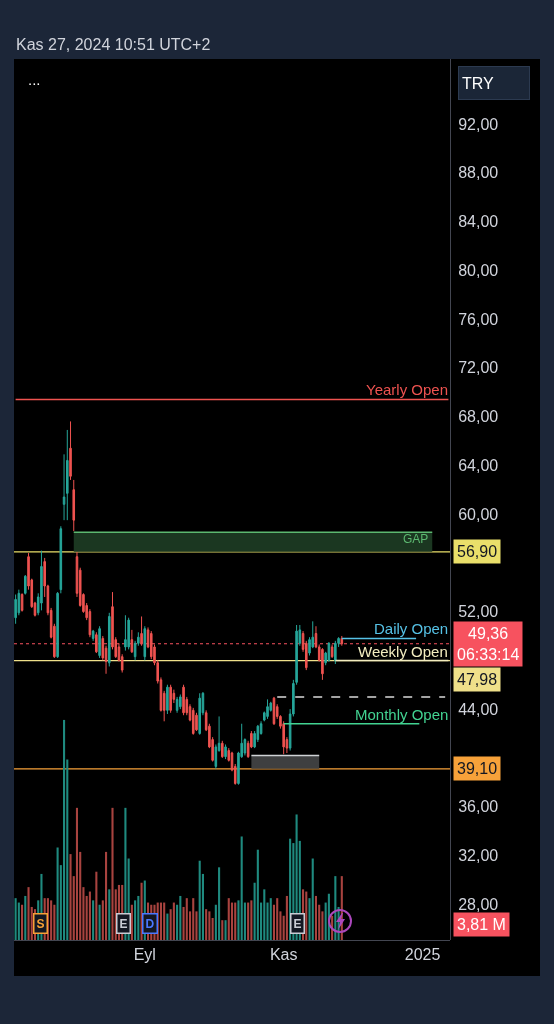 This screenshot has width=554, height=1024. Describe the element at coordinates (478, 612) in the screenshot. I see `y-tick-label: 52,00` at that location.